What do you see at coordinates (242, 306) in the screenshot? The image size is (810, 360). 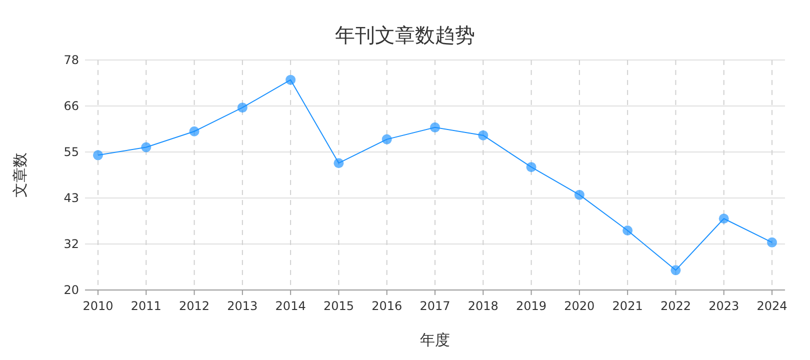 I see `x-tick-label: 2013` at bounding box center [242, 306].